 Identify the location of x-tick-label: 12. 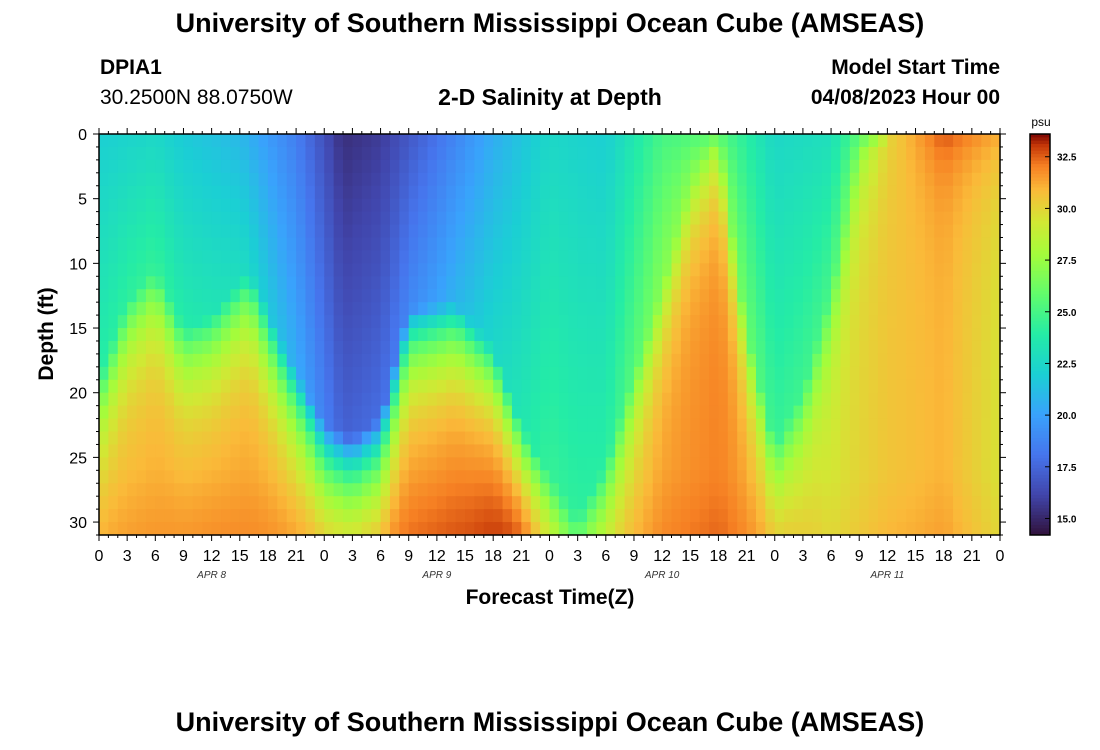
(662, 556).